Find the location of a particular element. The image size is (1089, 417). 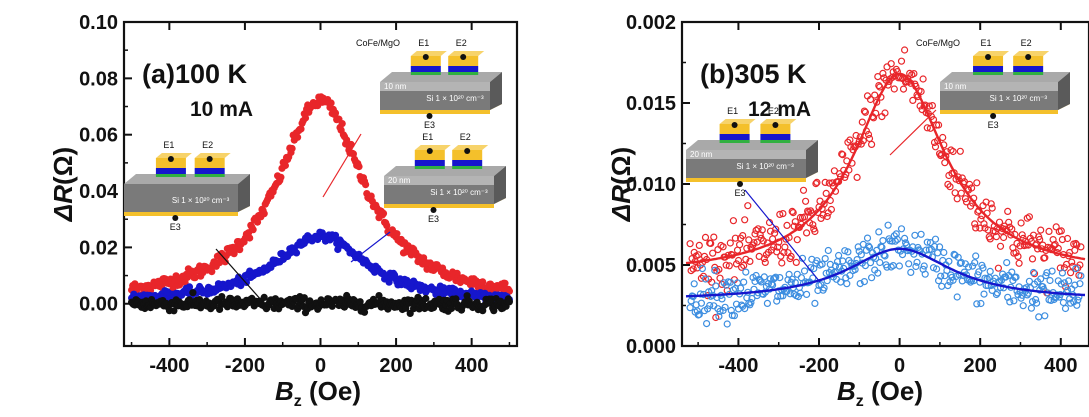

x-axis-label-subscript: z is located at coordinates (860, 401).